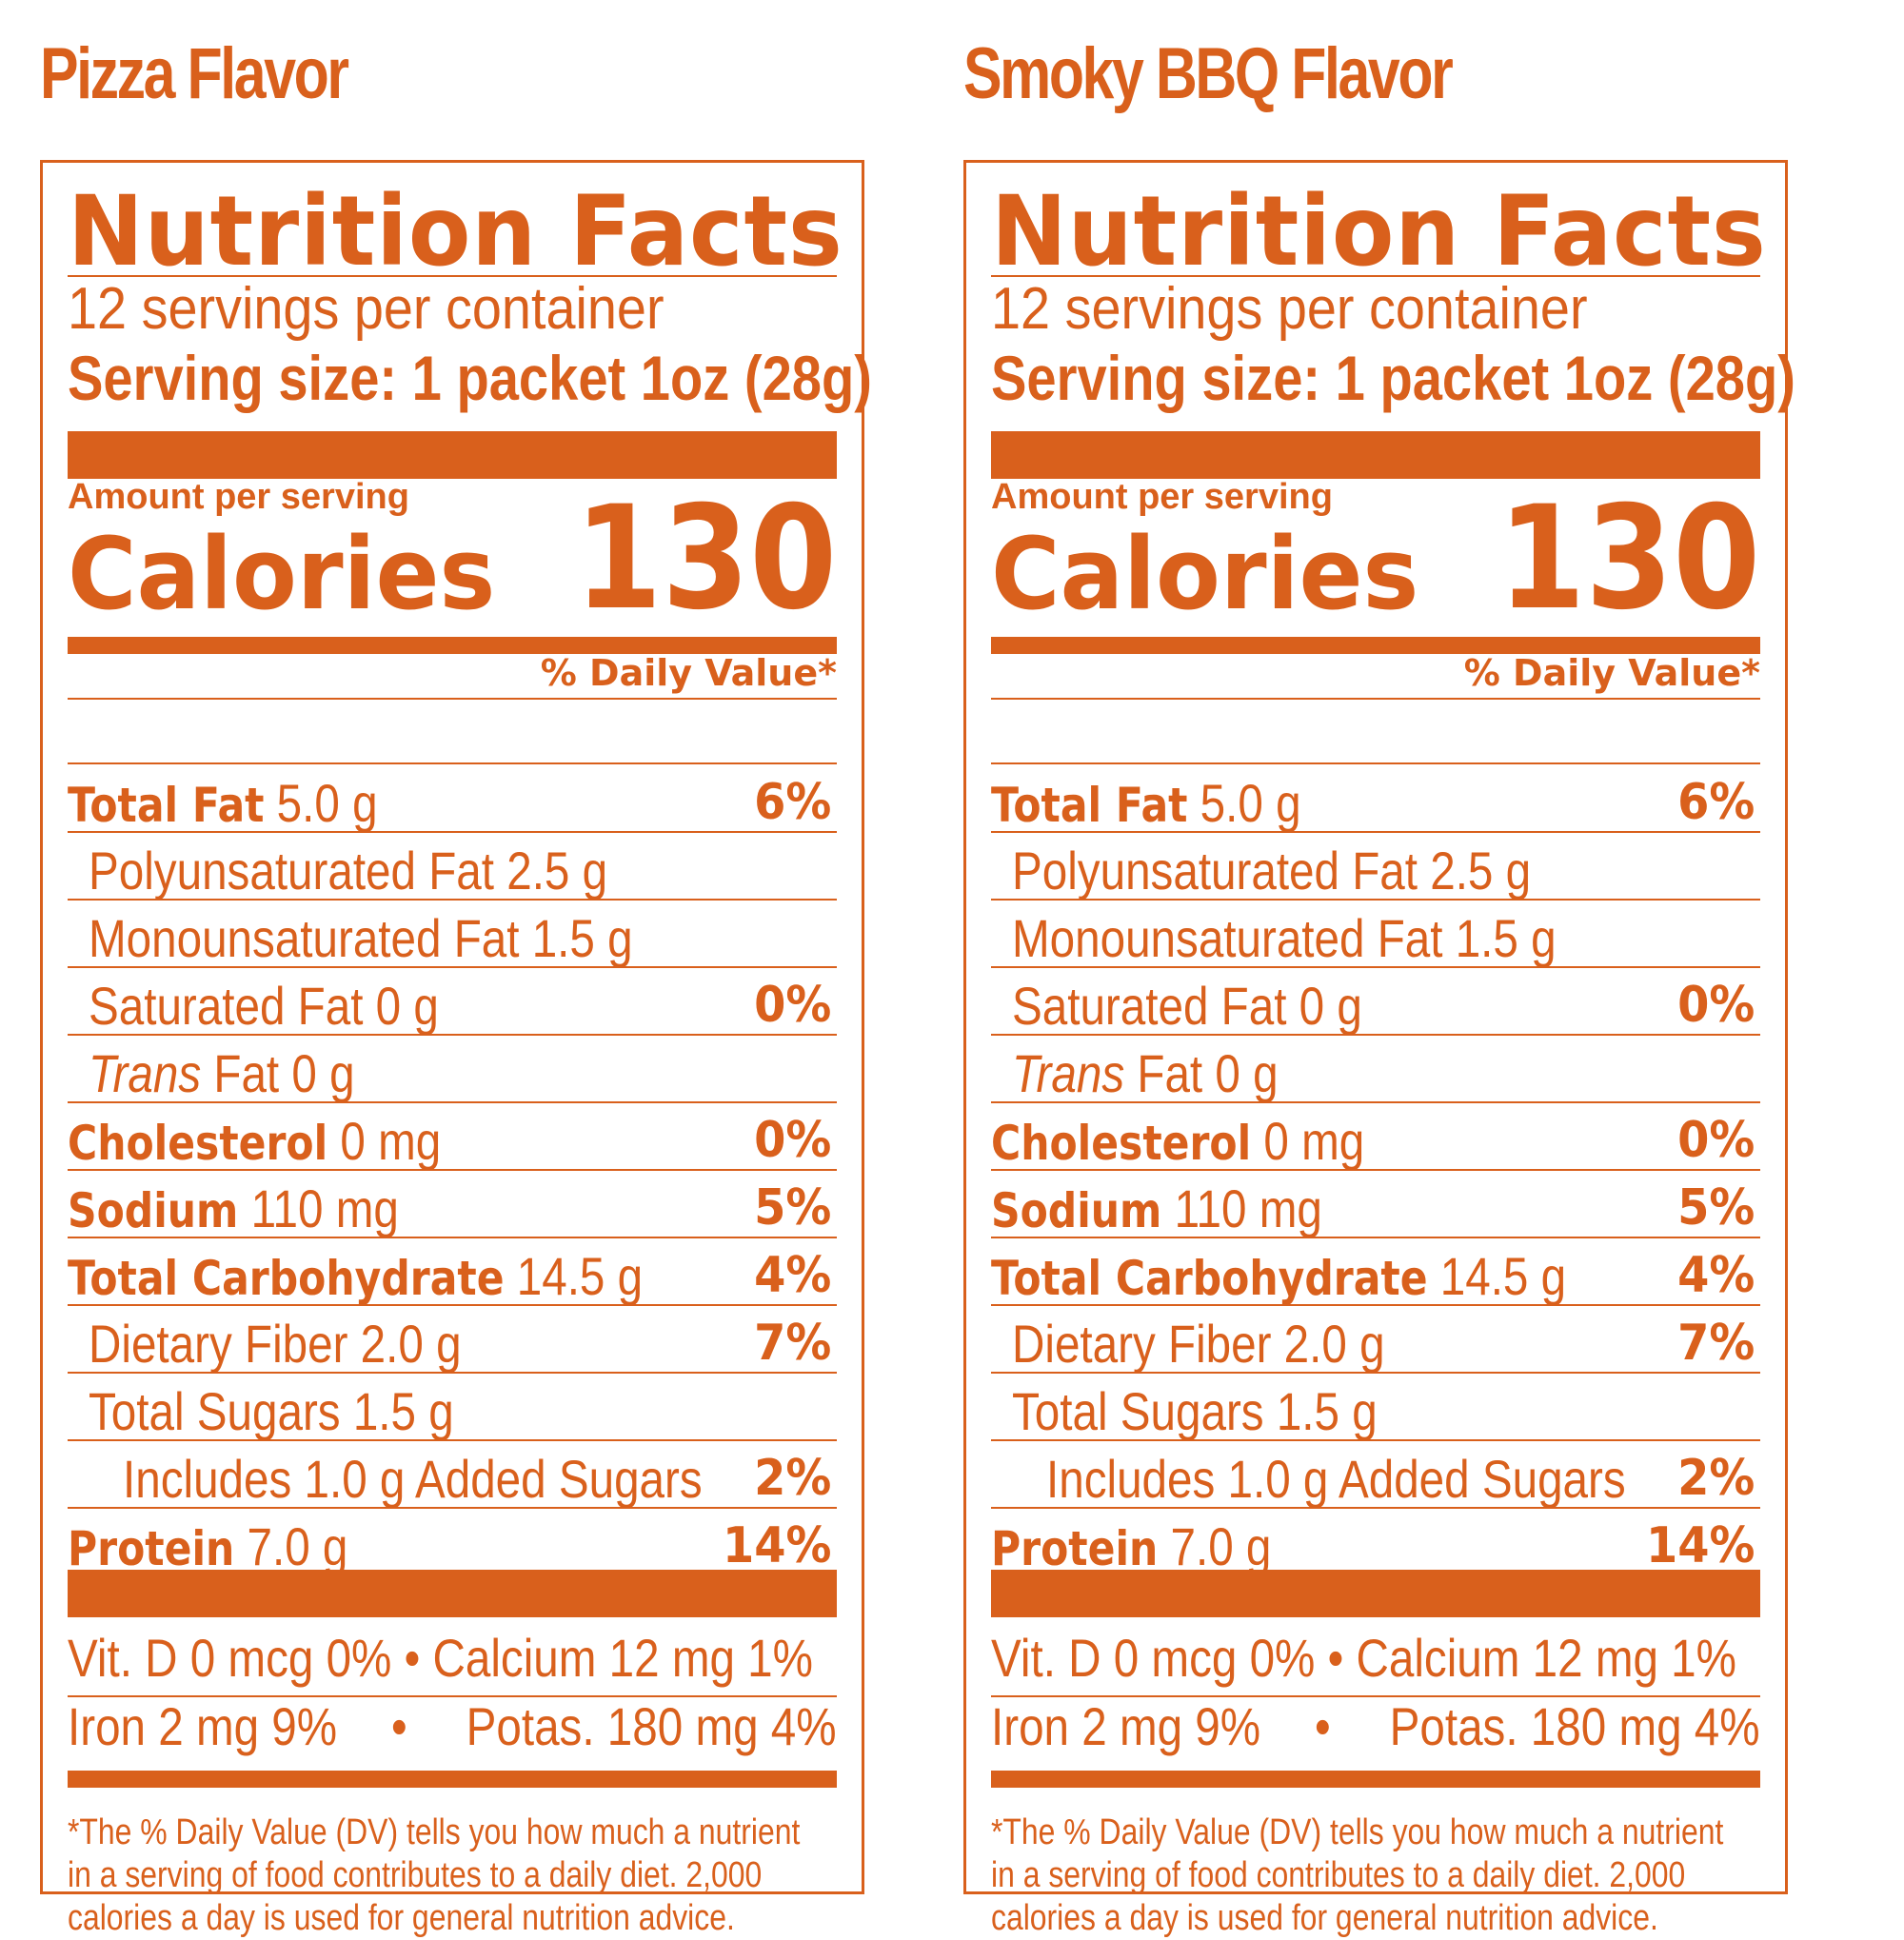  I want to click on nutrient-row: Trans Fat 0 g, so click(1375, 1069).